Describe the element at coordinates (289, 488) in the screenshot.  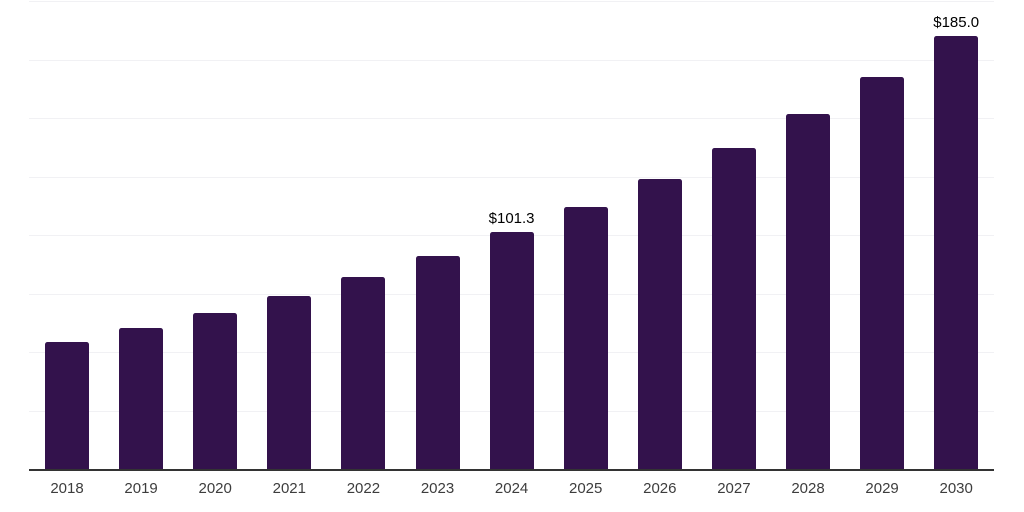
I see `x-tick-label: 2021` at that location.